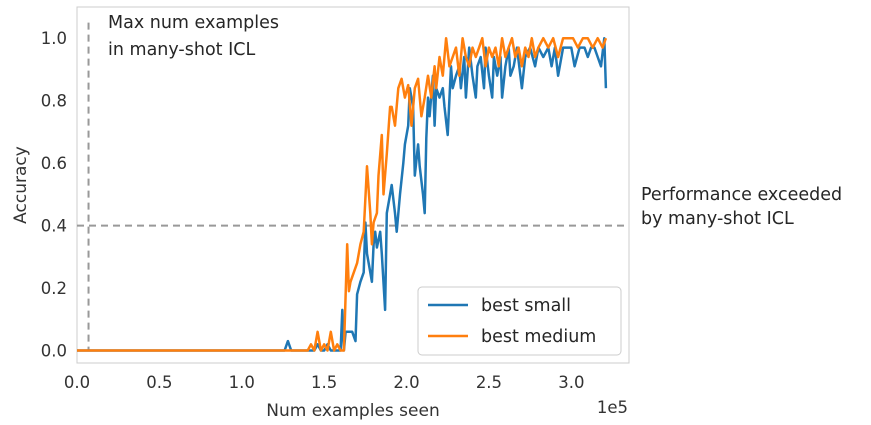 The height and width of the screenshot is (425, 871). What do you see at coordinates (717, 219) in the screenshot?
I see `horizontal-reference-annotation-line-2: by many-shot ICL` at bounding box center [717, 219].